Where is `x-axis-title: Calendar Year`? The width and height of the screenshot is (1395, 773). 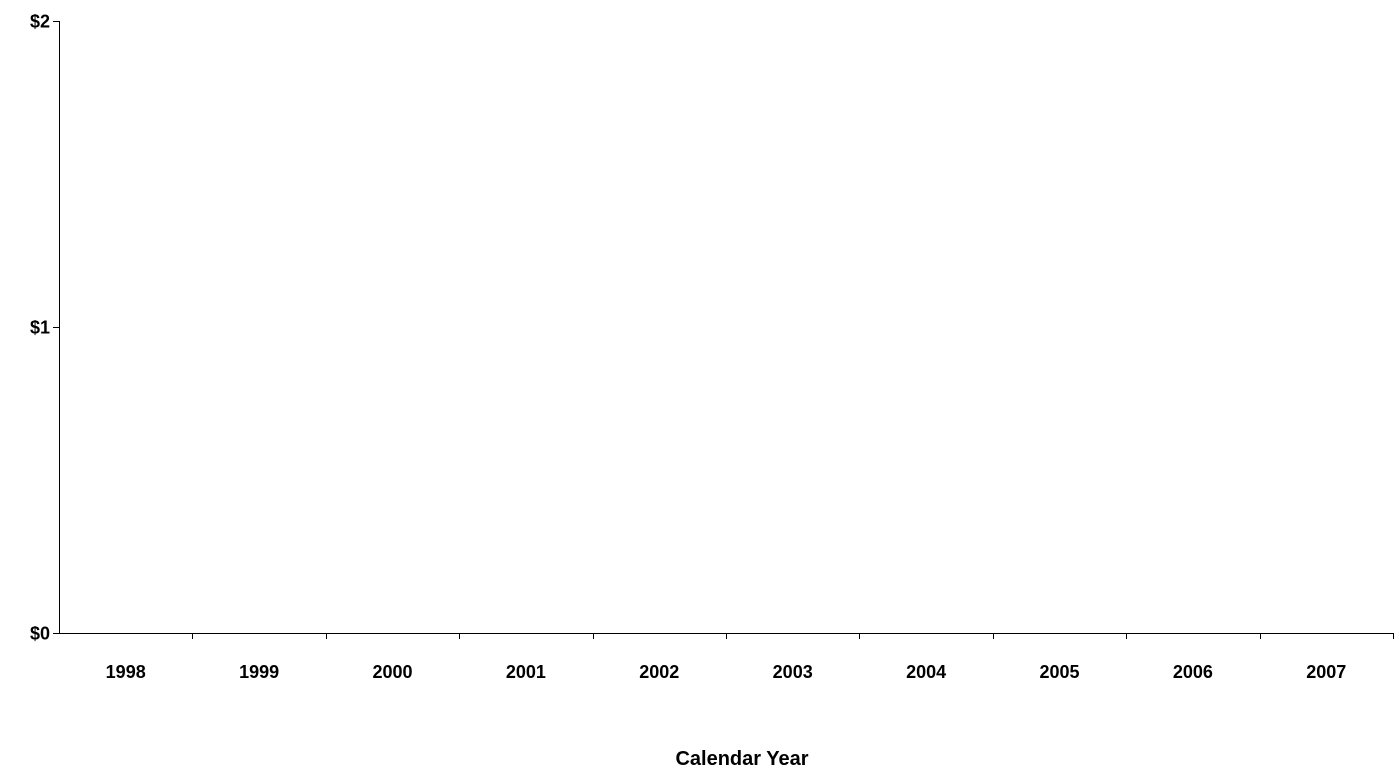 x-axis-title: Calendar Year is located at coordinates (741, 759).